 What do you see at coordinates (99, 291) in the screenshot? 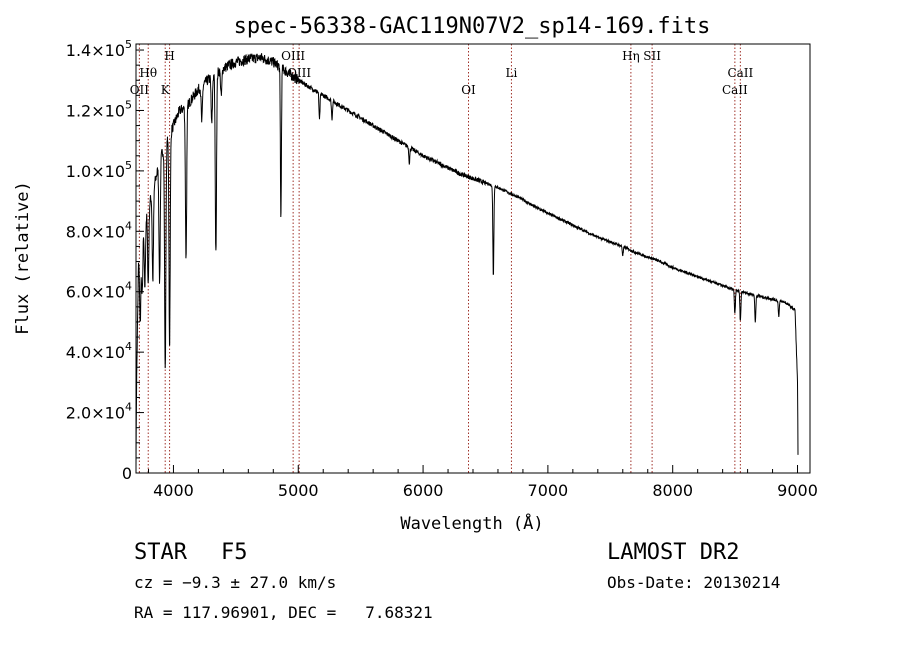
I see `y-tick-label-3: 6.0×10⁴` at bounding box center [99, 291].